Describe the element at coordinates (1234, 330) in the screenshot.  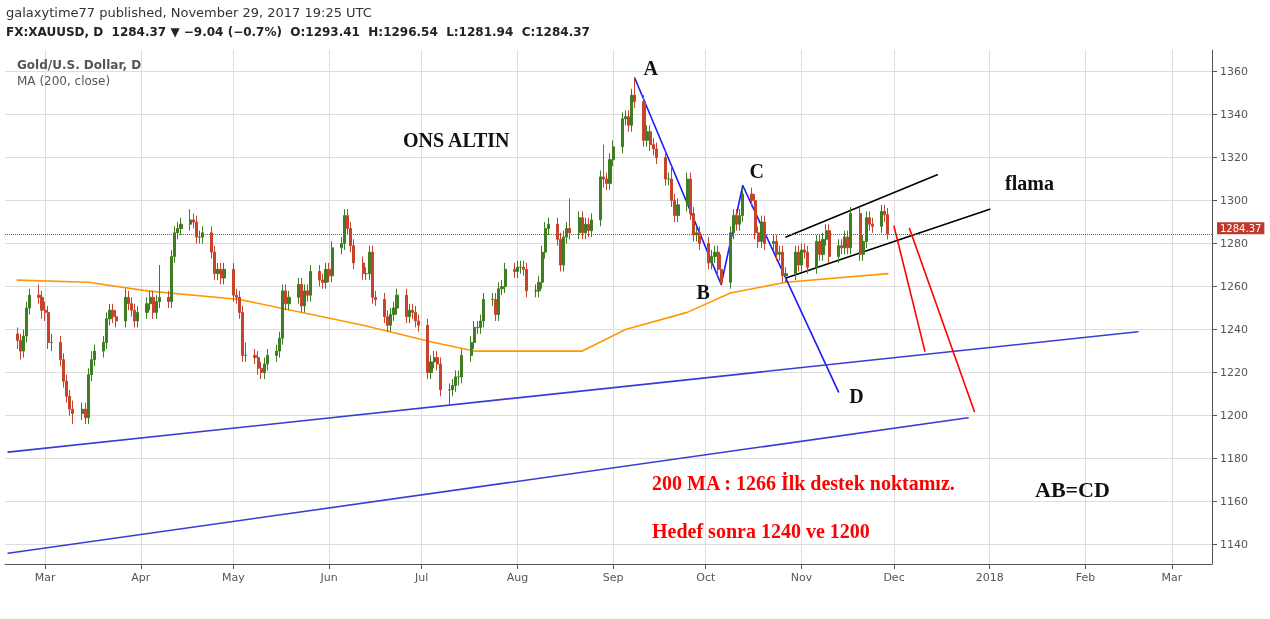
I see `y-tick-label: 1240` at that location.